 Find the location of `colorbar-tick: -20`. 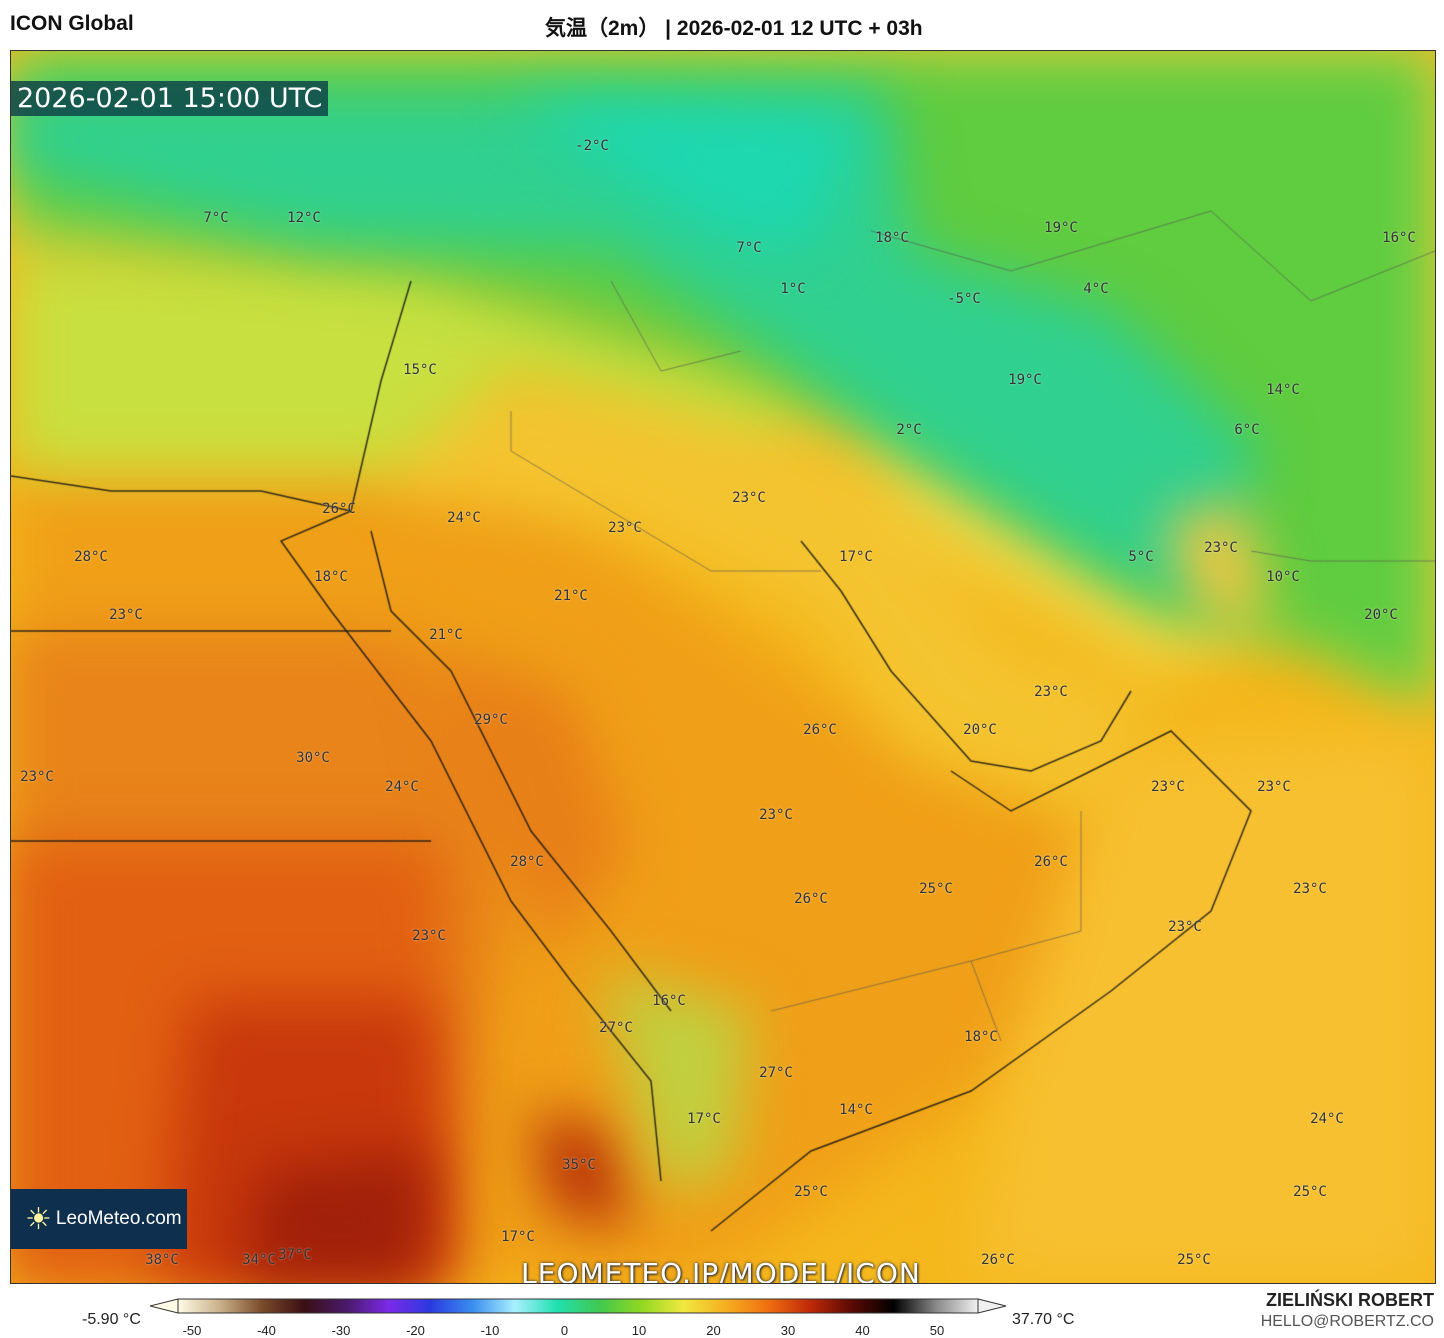

colorbar-tick: -20 is located at coordinates (415, 1330).